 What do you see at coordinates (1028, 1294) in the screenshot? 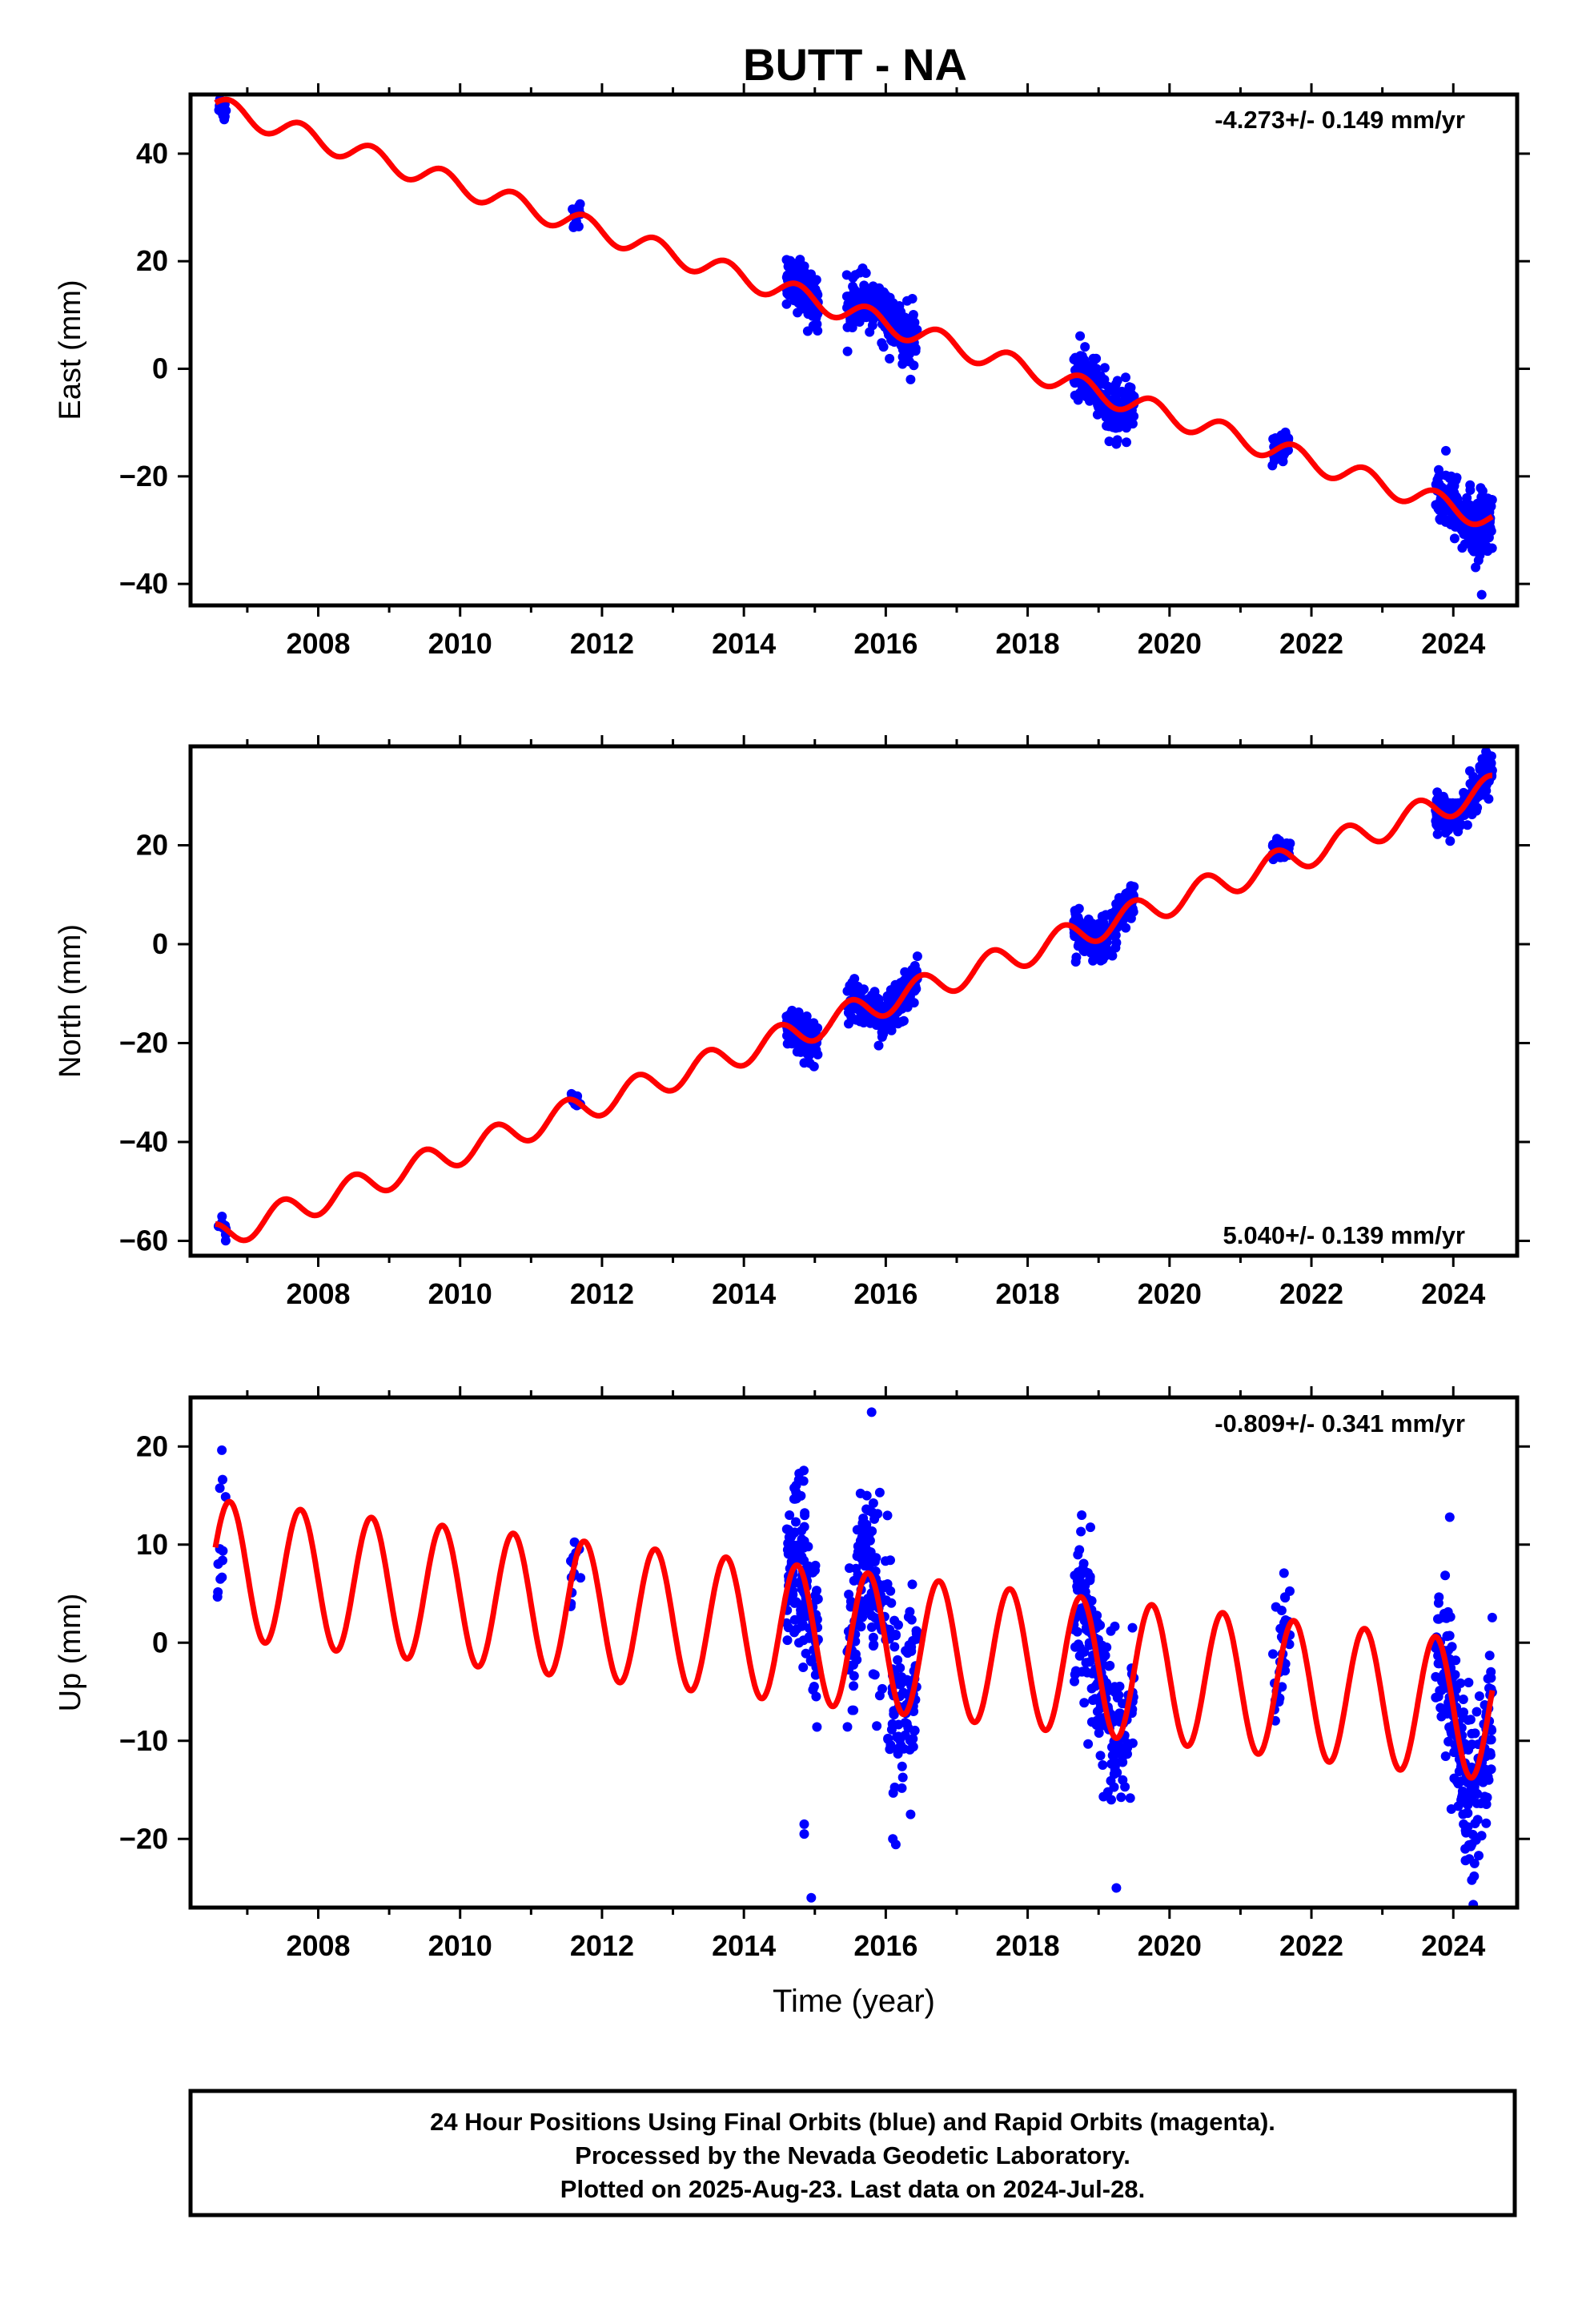
I see `north-x-tick-label: 2018` at bounding box center [1028, 1294].